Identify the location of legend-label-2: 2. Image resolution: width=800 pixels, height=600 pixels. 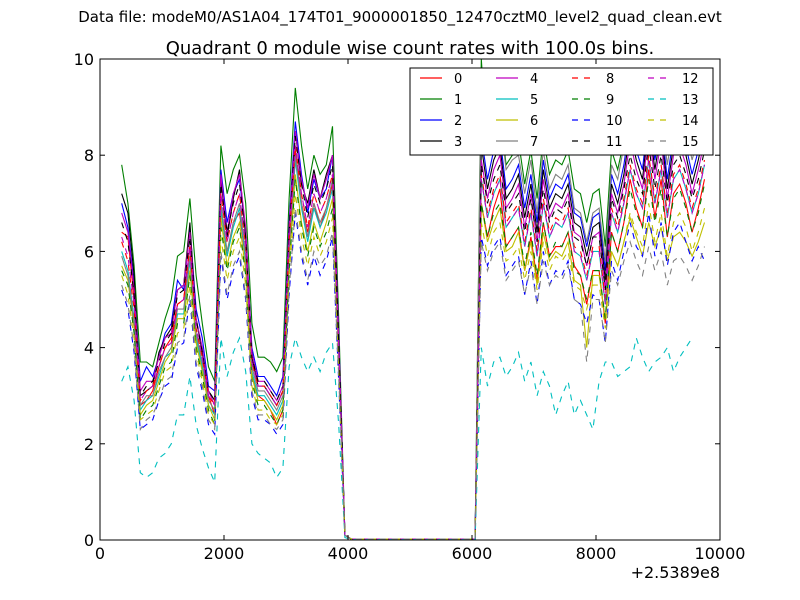
(458, 121).